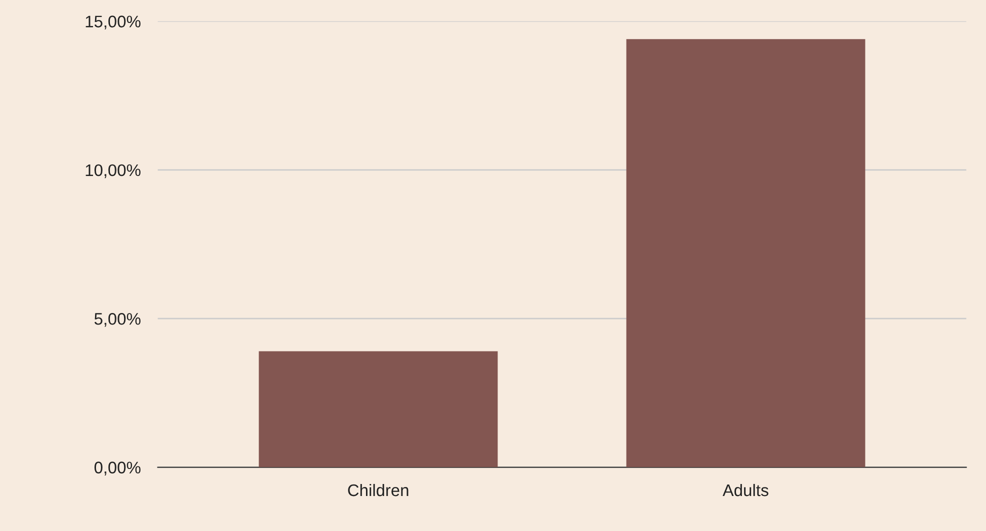 This screenshot has height=531, width=986. I want to click on x-tick-label: Children, so click(378, 490).